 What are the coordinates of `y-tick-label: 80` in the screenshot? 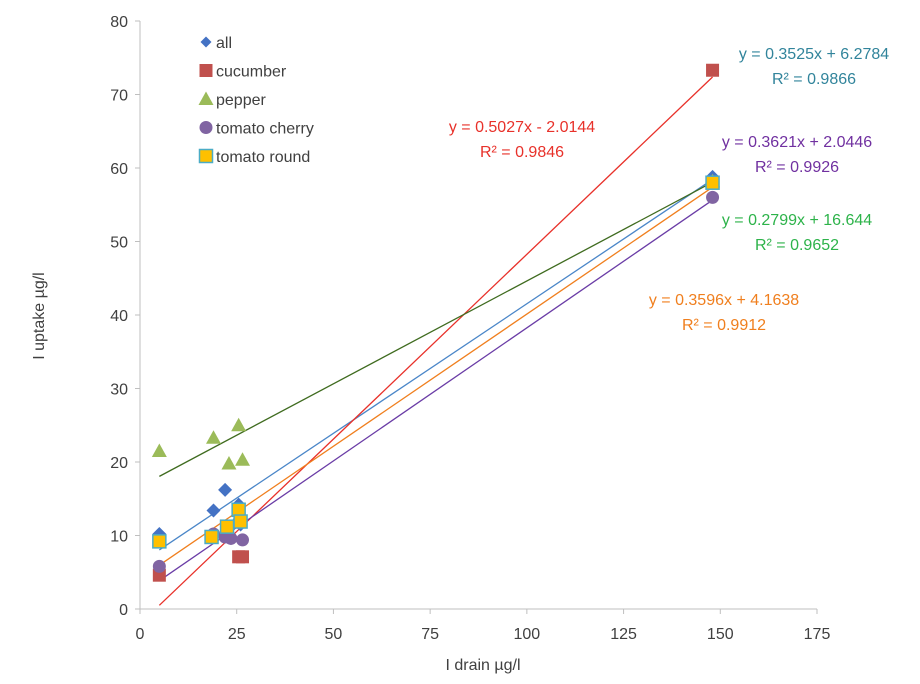 It's located at (119, 22).